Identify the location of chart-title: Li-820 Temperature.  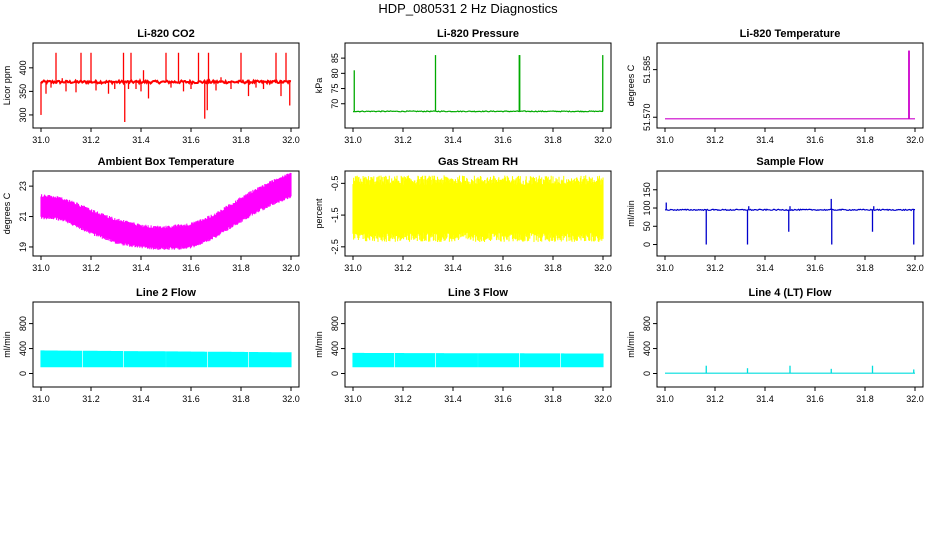
(790, 34).